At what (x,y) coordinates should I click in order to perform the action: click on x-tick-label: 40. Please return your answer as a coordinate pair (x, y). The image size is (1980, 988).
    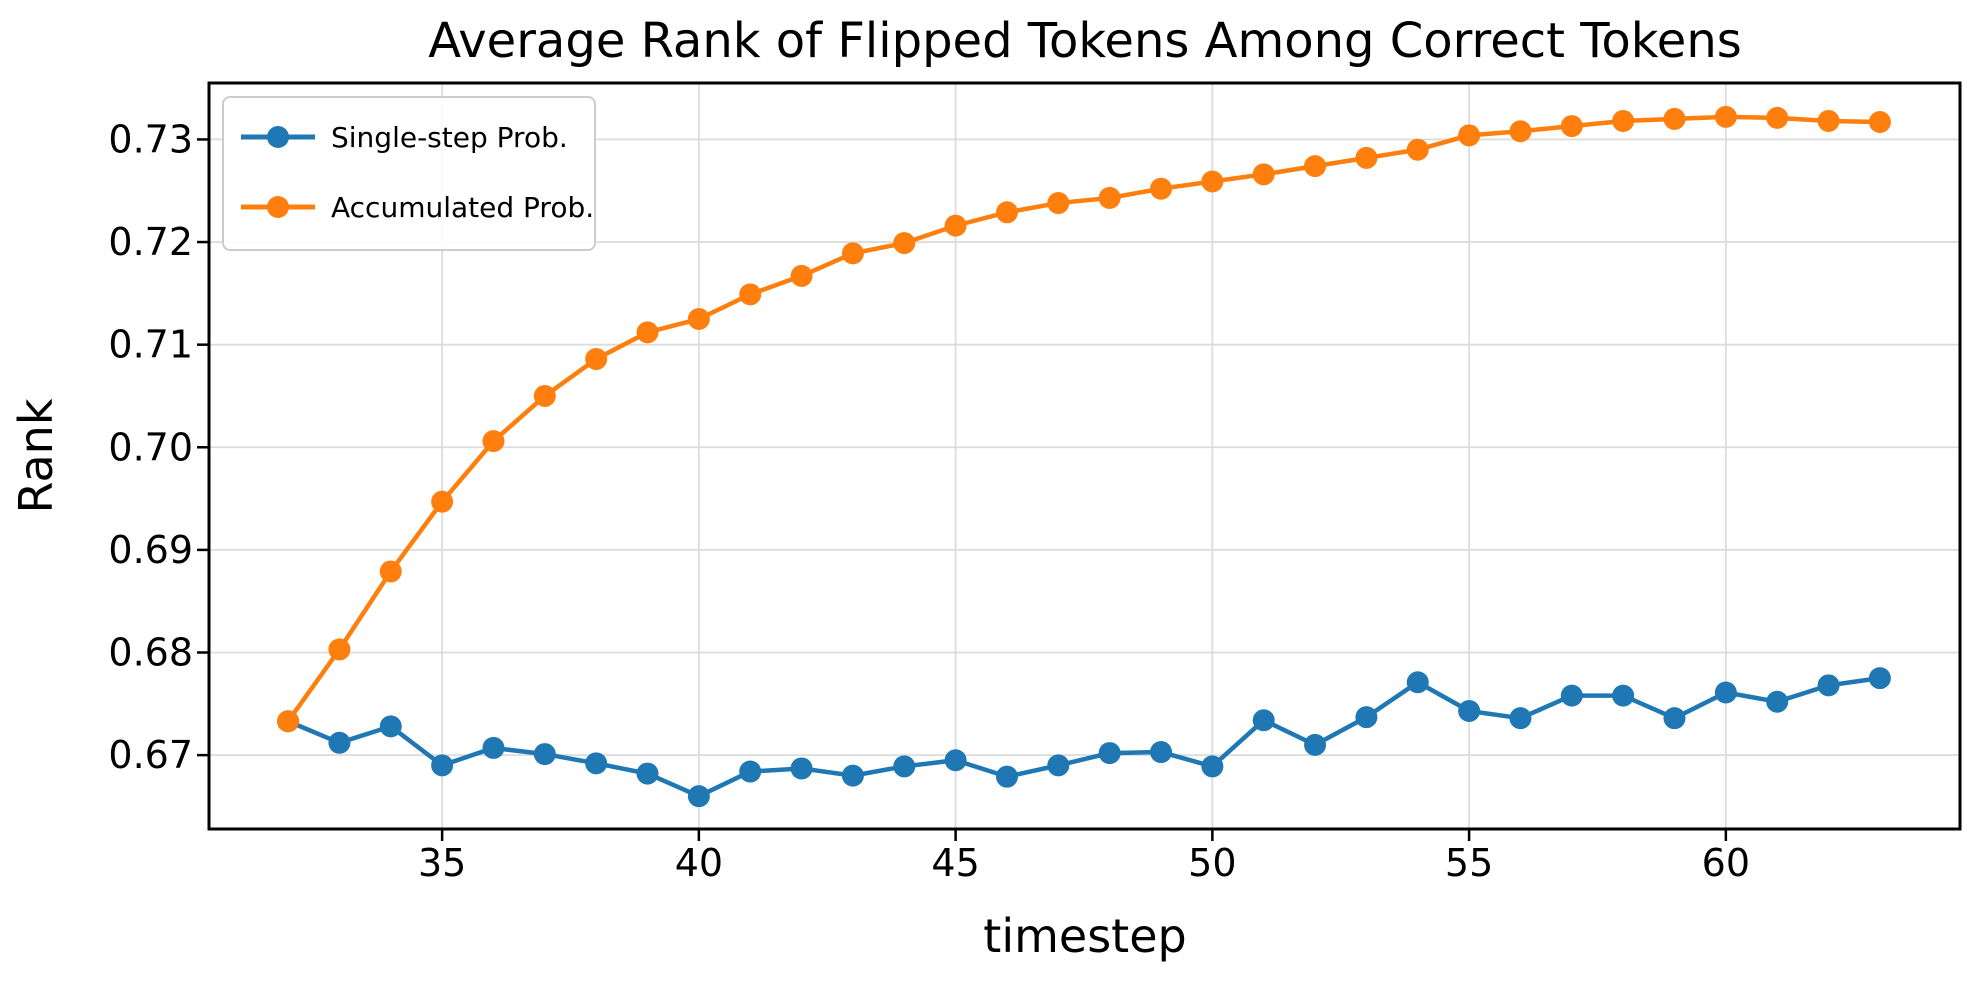
    Looking at the image, I should click on (699, 863).